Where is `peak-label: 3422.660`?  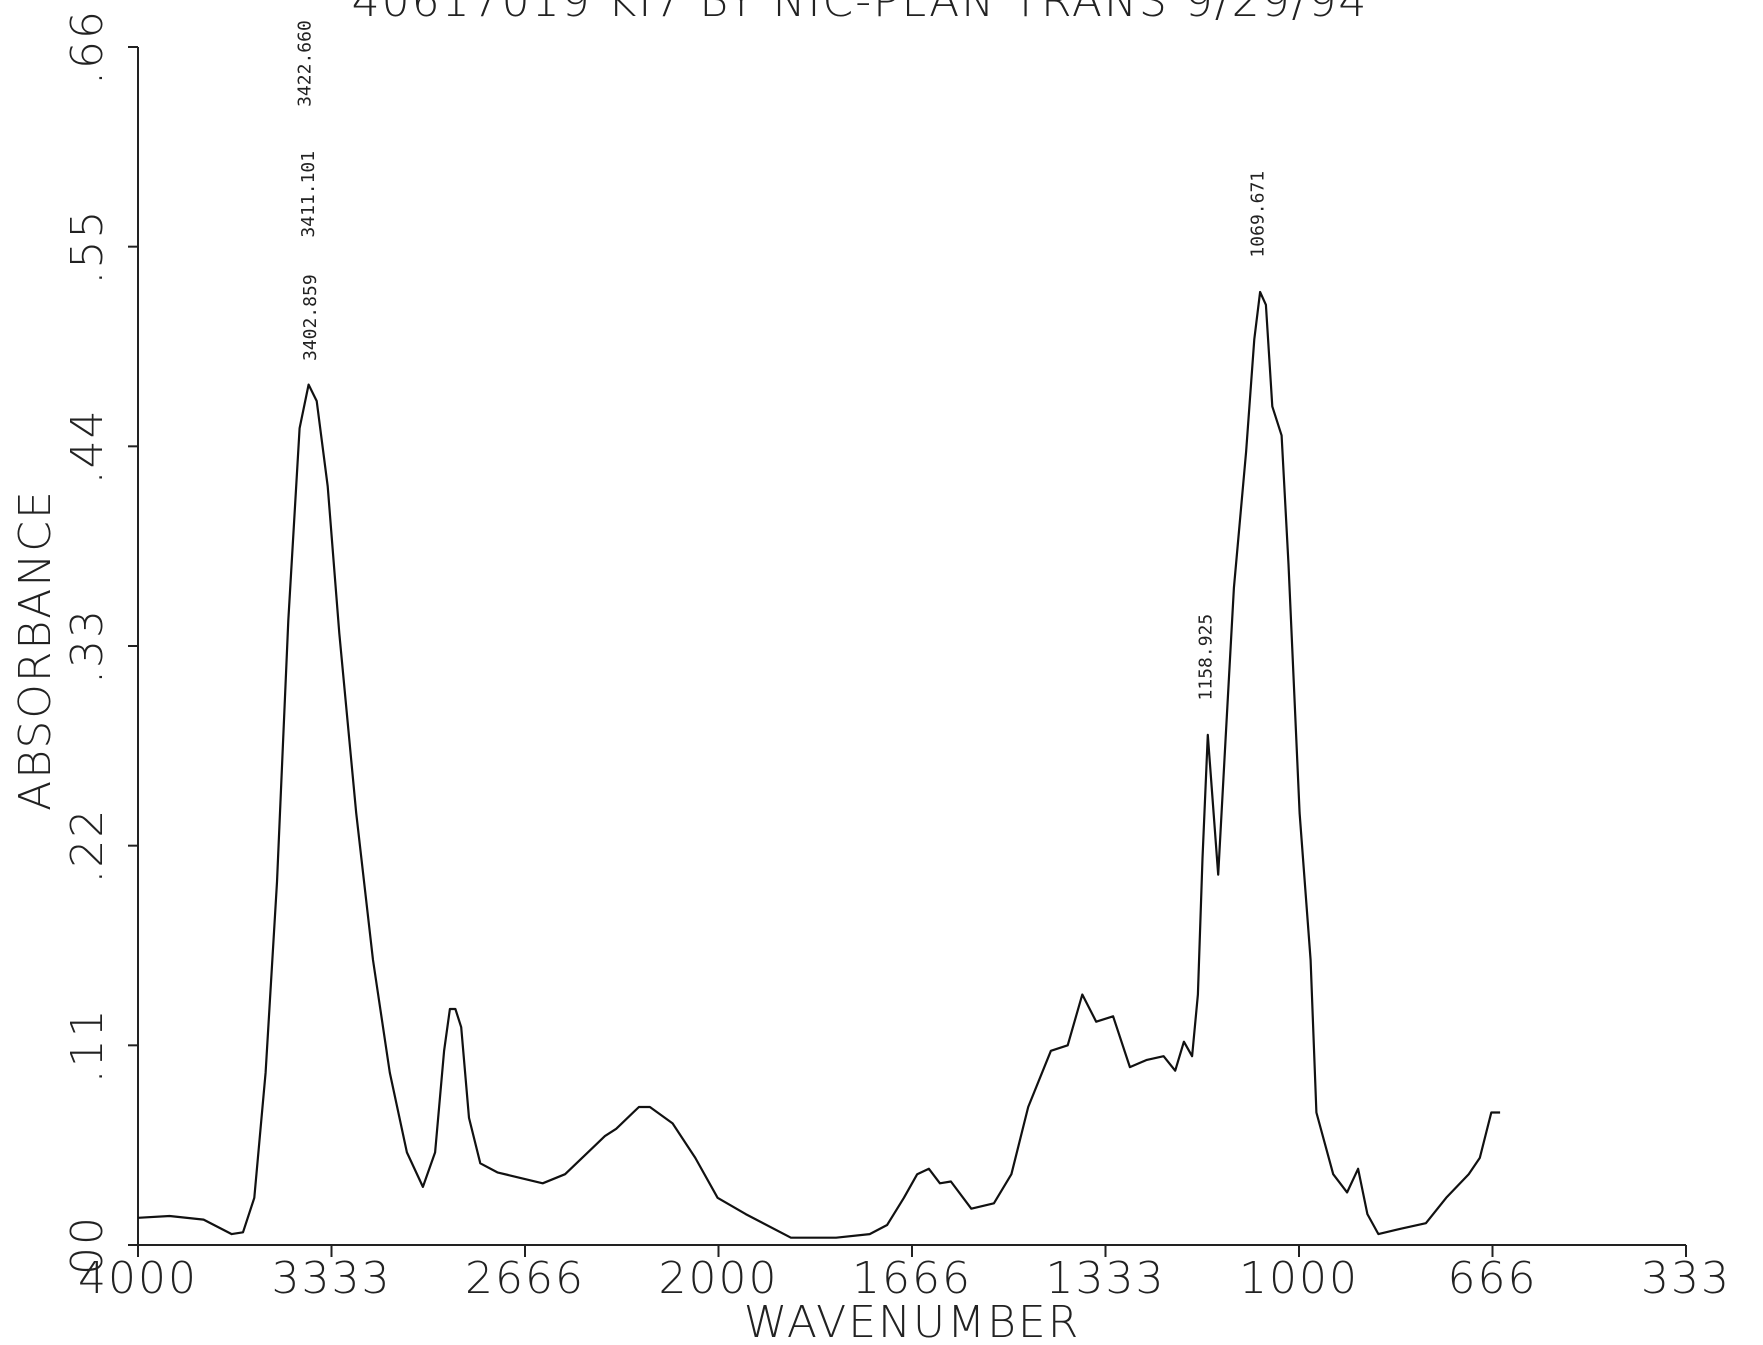
peak-label: 3422.660 is located at coordinates (304, 63).